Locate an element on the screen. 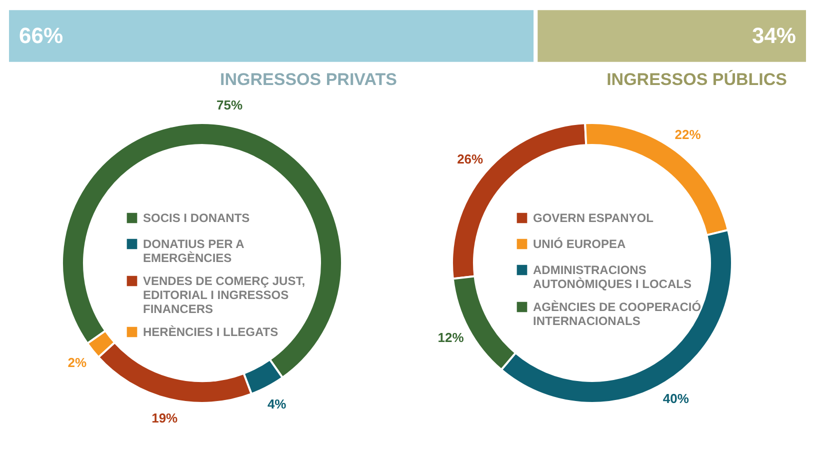 This screenshot has height=456, width=821. legend-label: HERÈNCIES I LLEGATS is located at coordinates (210, 332).